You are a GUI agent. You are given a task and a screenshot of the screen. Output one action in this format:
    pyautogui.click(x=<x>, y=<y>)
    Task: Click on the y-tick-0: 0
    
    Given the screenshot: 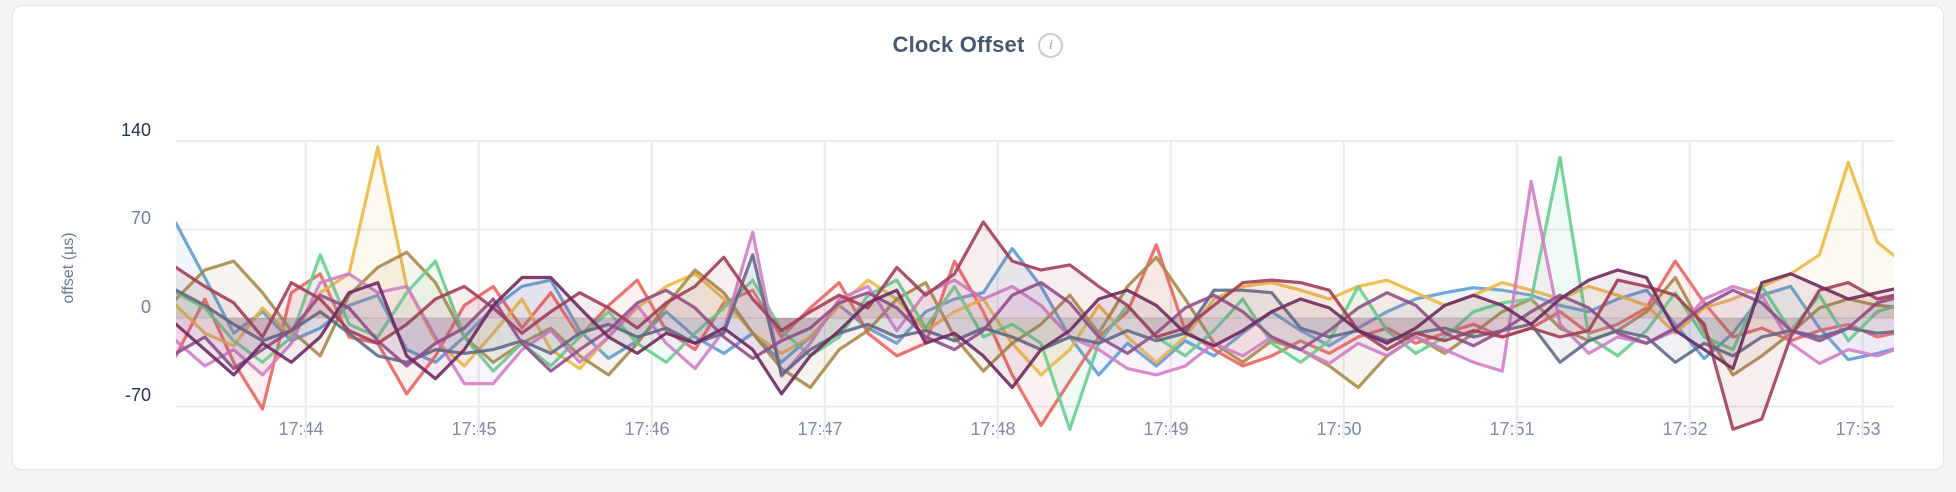 What is the action you would take?
    pyautogui.click(x=145, y=307)
    